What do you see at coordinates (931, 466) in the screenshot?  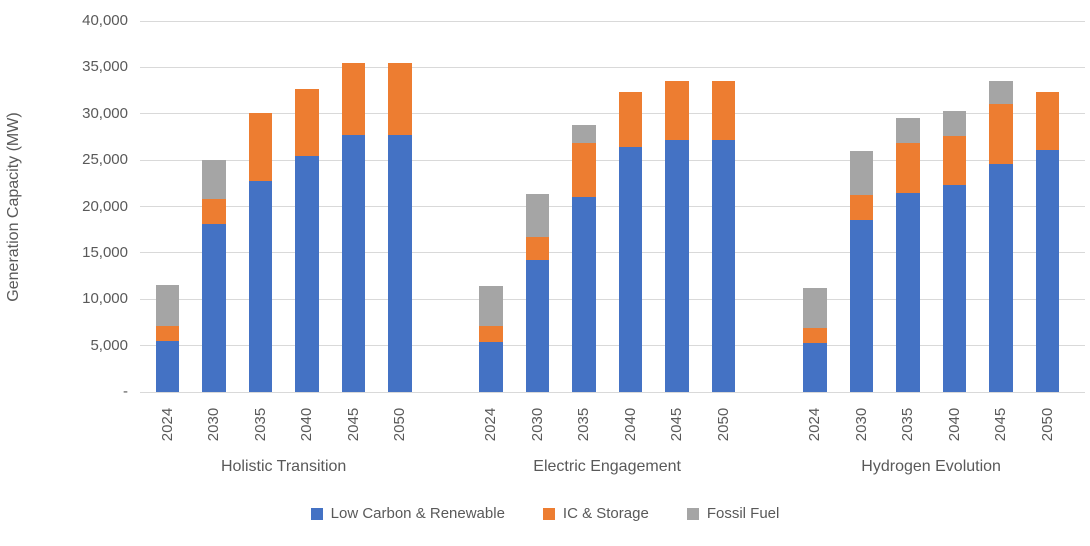 I see `group-label: Hydrogen Evolution` at bounding box center [931, 466].